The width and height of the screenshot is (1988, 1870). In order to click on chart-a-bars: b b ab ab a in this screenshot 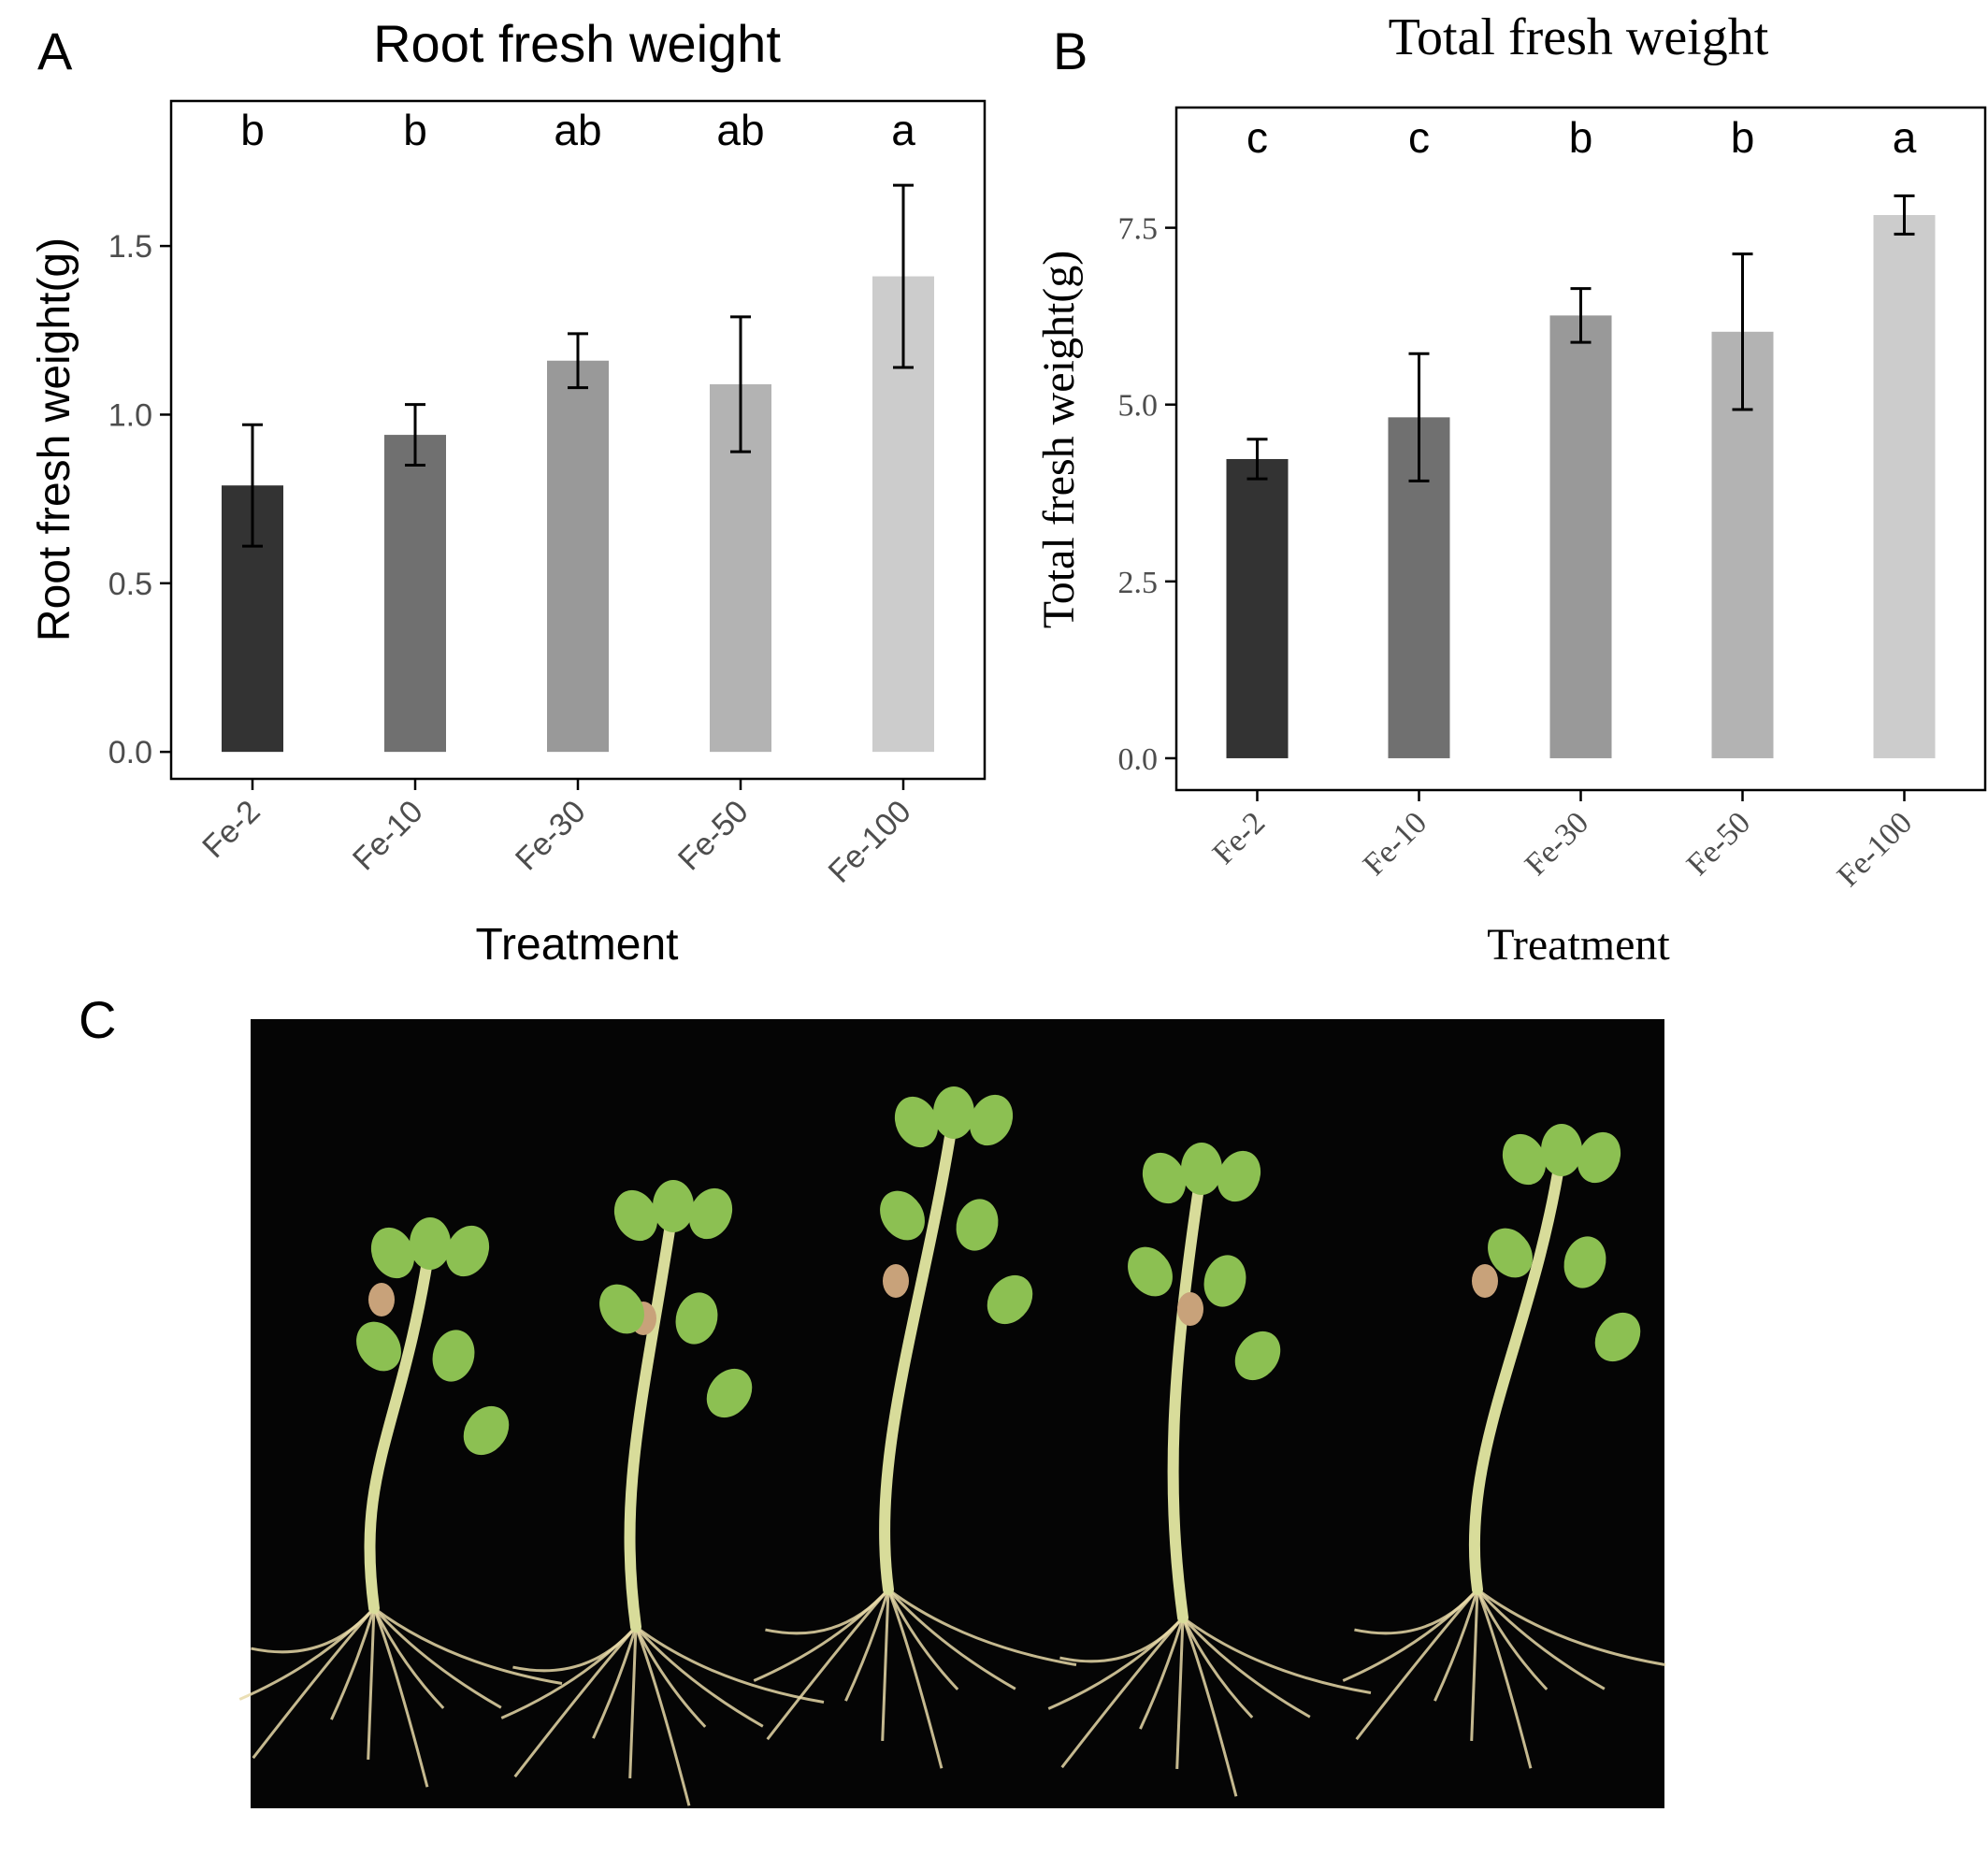, I will do `click(578, 430)`.